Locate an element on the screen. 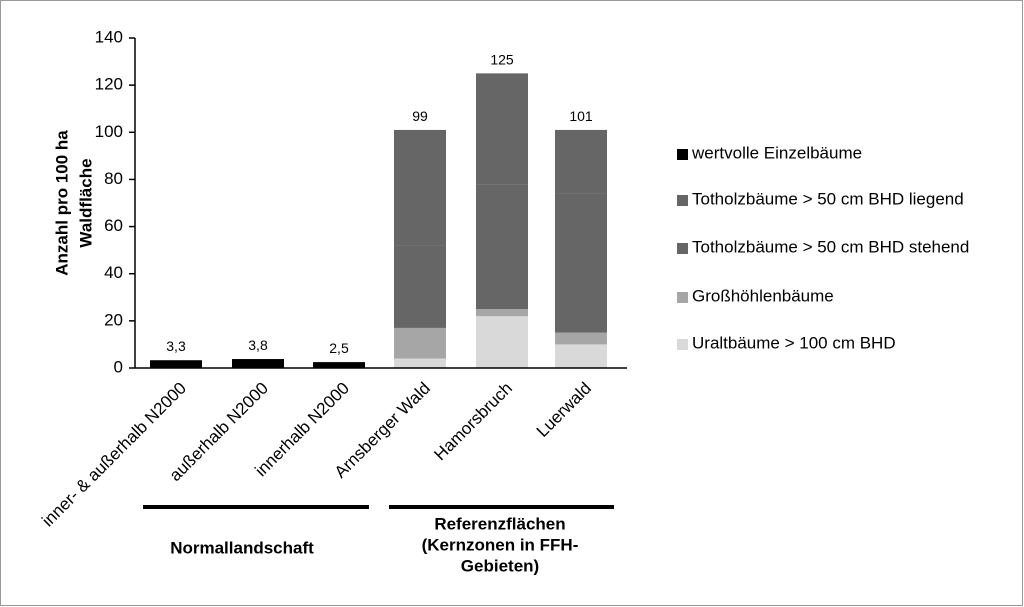 The height and width of the screenshot is (607, 1024). data-label-innerhalb-n2000: 2,5 is located at coordinates (339, 348).